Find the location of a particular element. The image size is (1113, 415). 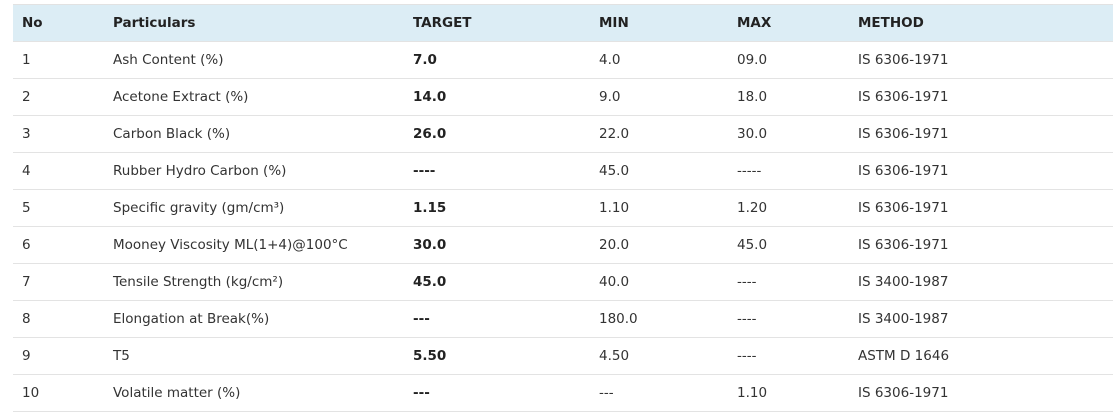

table-cell: 5 is located at coordinates (58, 208).